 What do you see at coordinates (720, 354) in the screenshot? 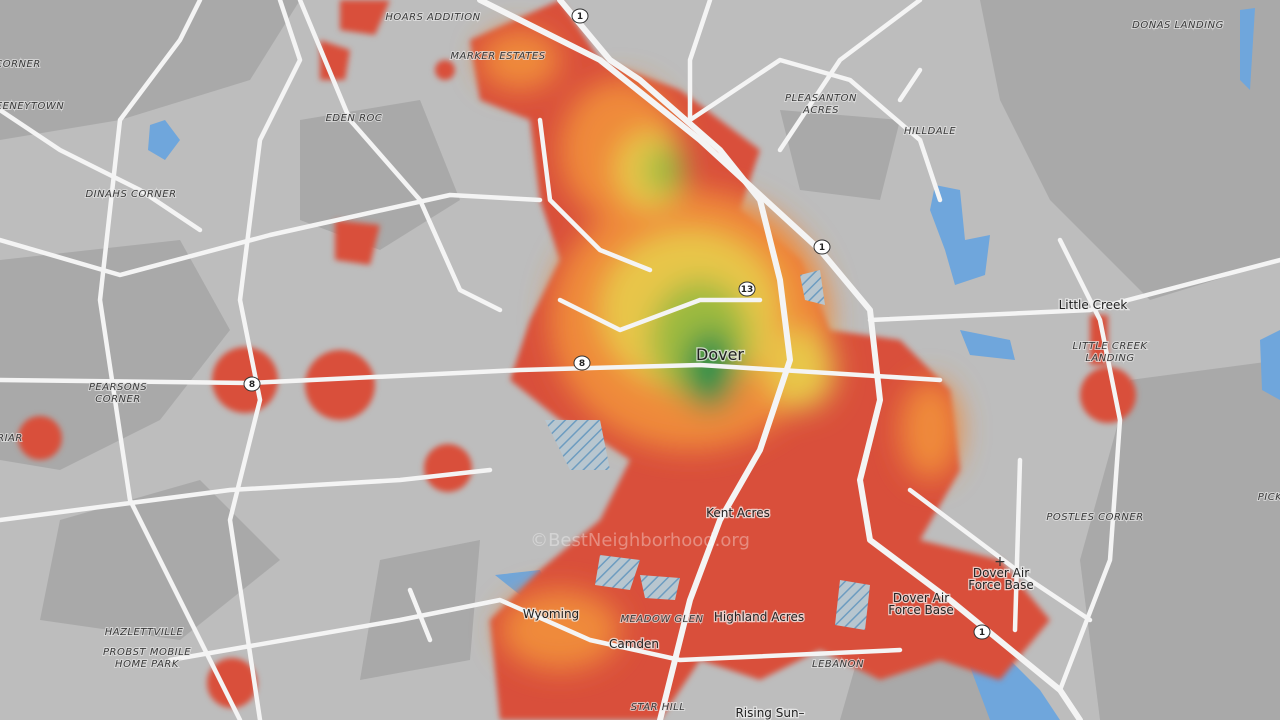
I see `town-label: Dover` at bounding box center [720, 354].